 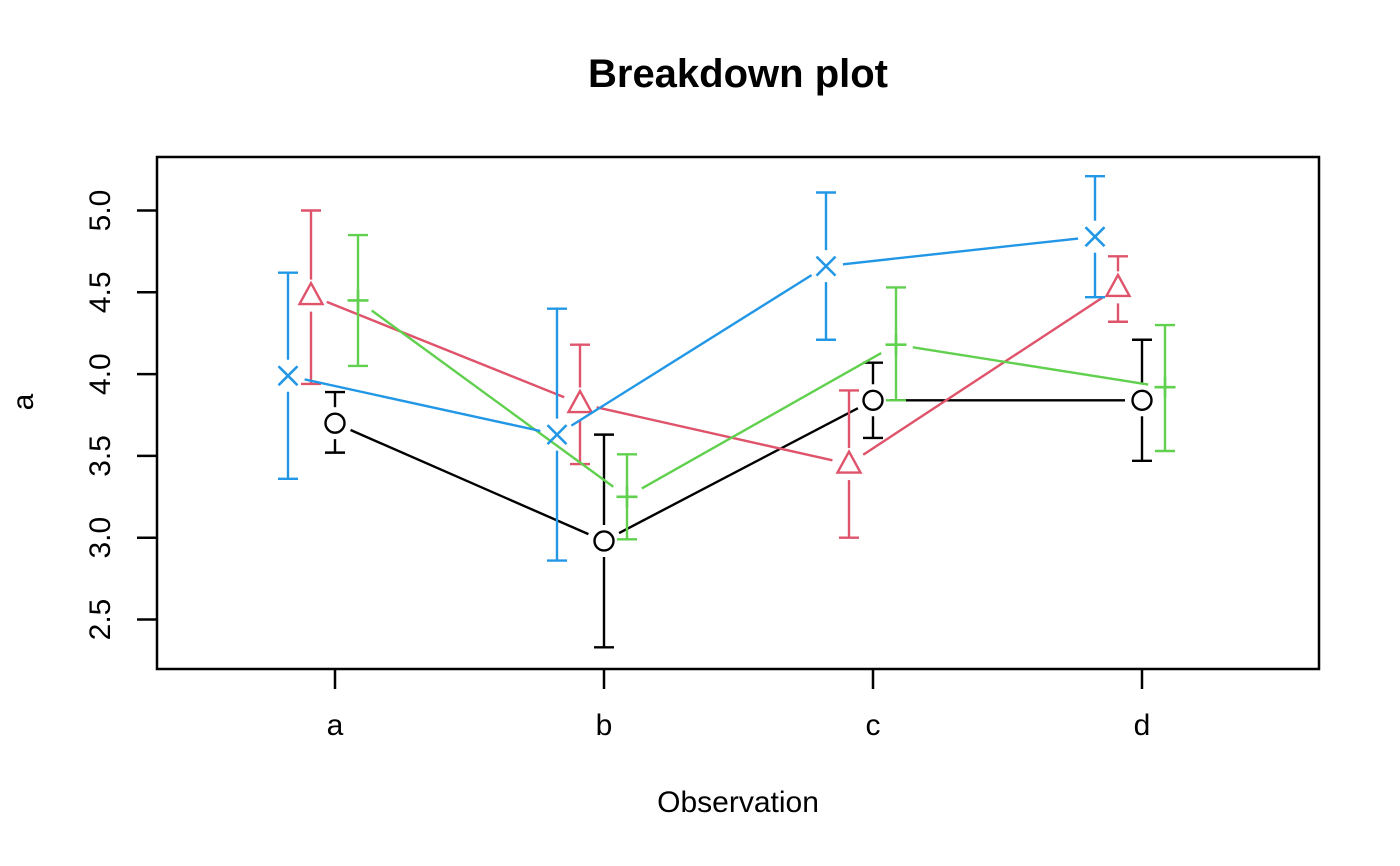 I want to click on y-axis: 2.5 3.0 3.5 4.0 4.5 5.0, so click(x=120, y=415).